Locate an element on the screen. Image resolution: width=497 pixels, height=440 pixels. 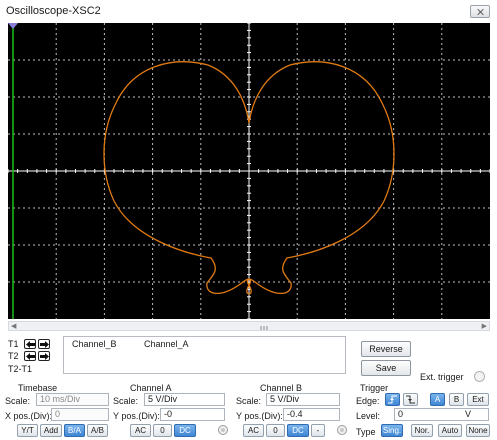
channel-b-scale-field: 5 V/Div is located at coordinates (303, 399).